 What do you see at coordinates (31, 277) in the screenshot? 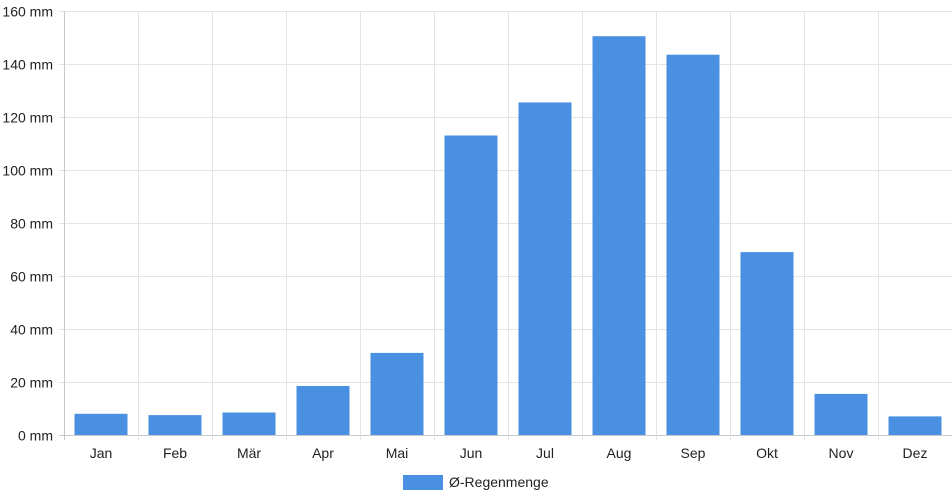
I see `y-tick-label: 60 mm` at bounding box center [31, 277].